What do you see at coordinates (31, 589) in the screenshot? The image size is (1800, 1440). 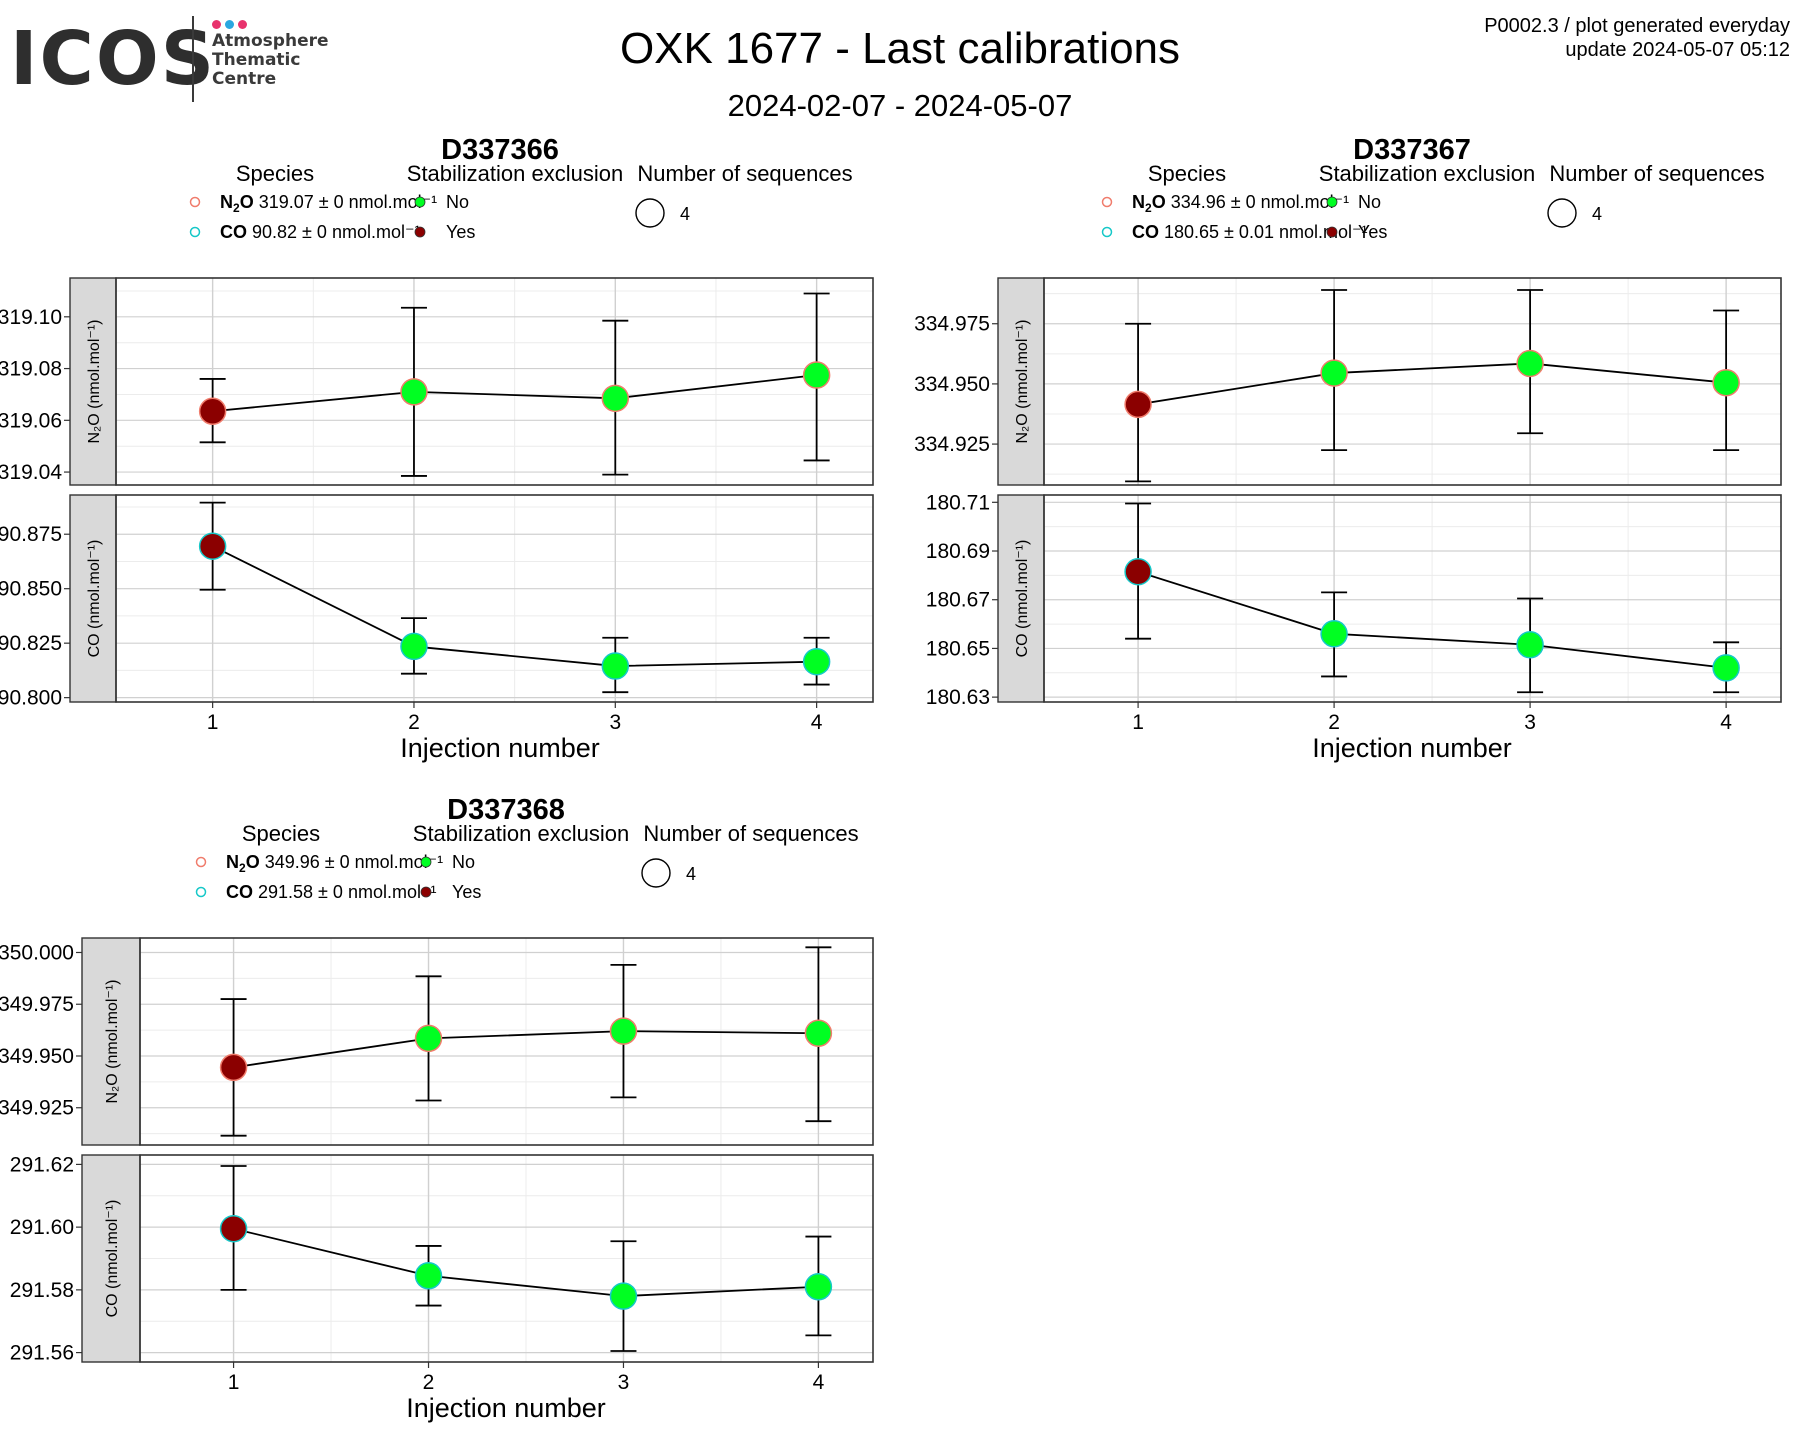 I see `y-tick-label: 90.850` at bounding box center [31, 589].